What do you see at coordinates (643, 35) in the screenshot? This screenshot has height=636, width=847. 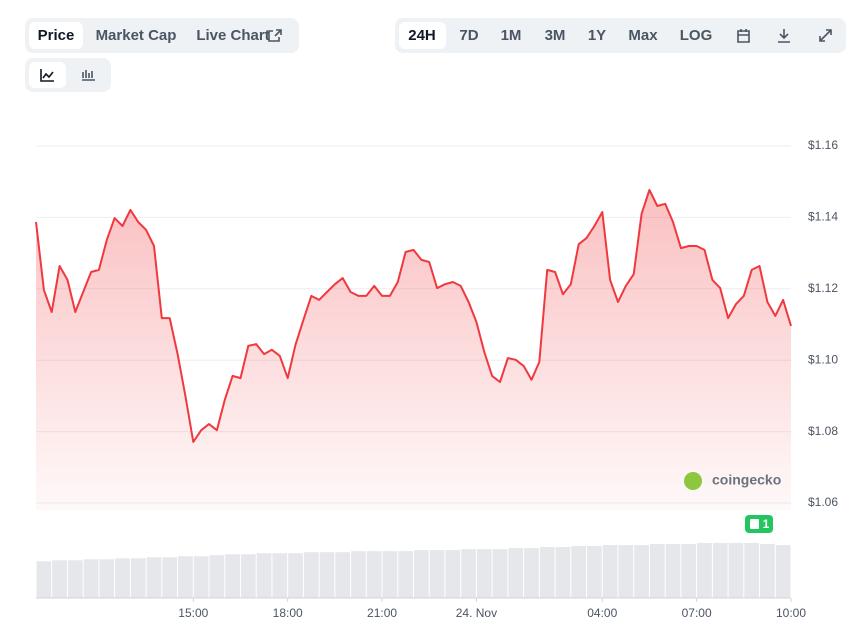 I see `range-button: Max` at bounding box center [643, 35].